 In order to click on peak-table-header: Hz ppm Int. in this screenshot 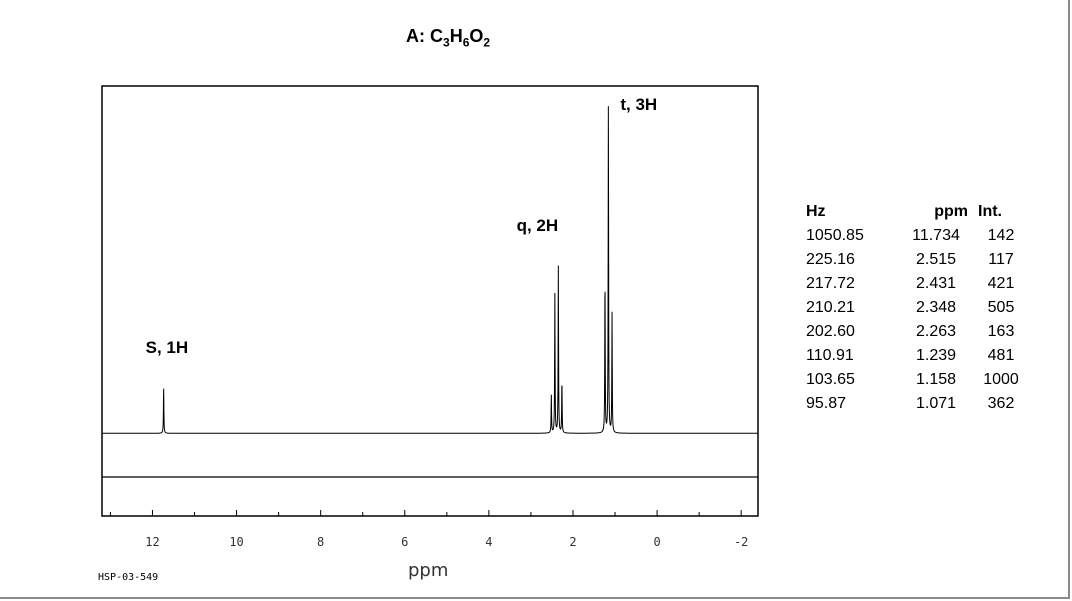, I will do `click(914, 212)`.